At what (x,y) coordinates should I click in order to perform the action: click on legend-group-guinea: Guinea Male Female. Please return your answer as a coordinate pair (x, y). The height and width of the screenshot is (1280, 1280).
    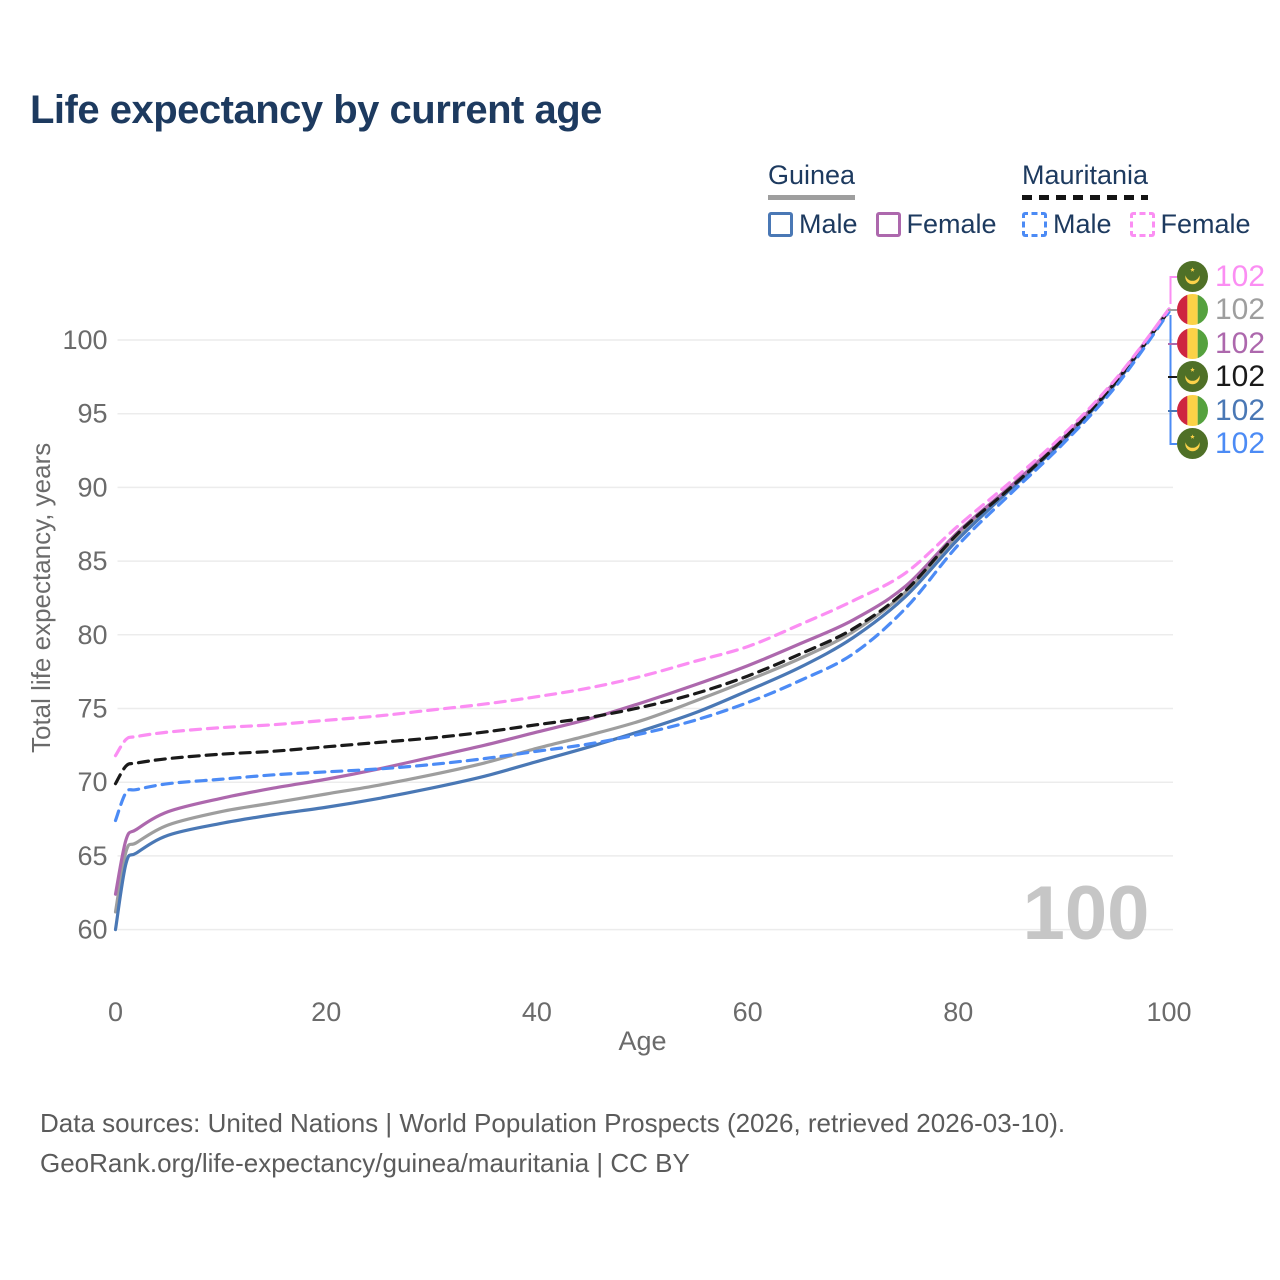
    Looking at the image, I should click on (882, 200).